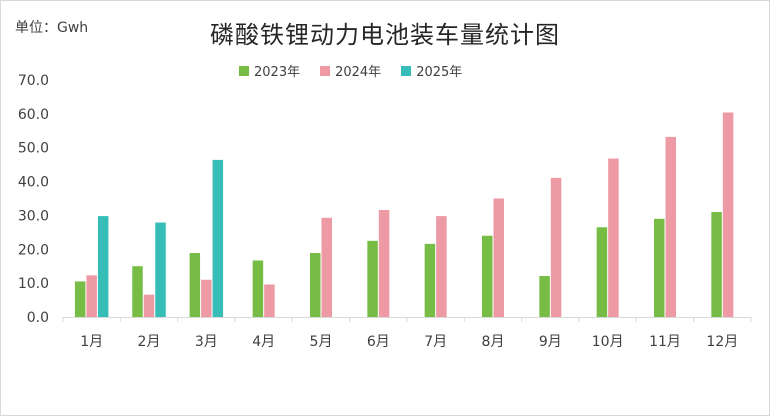  What do you see at coordinates (493, 342) in the screenshot?
I see `x-tick-label: 8月` at bounding box center [493, 342].